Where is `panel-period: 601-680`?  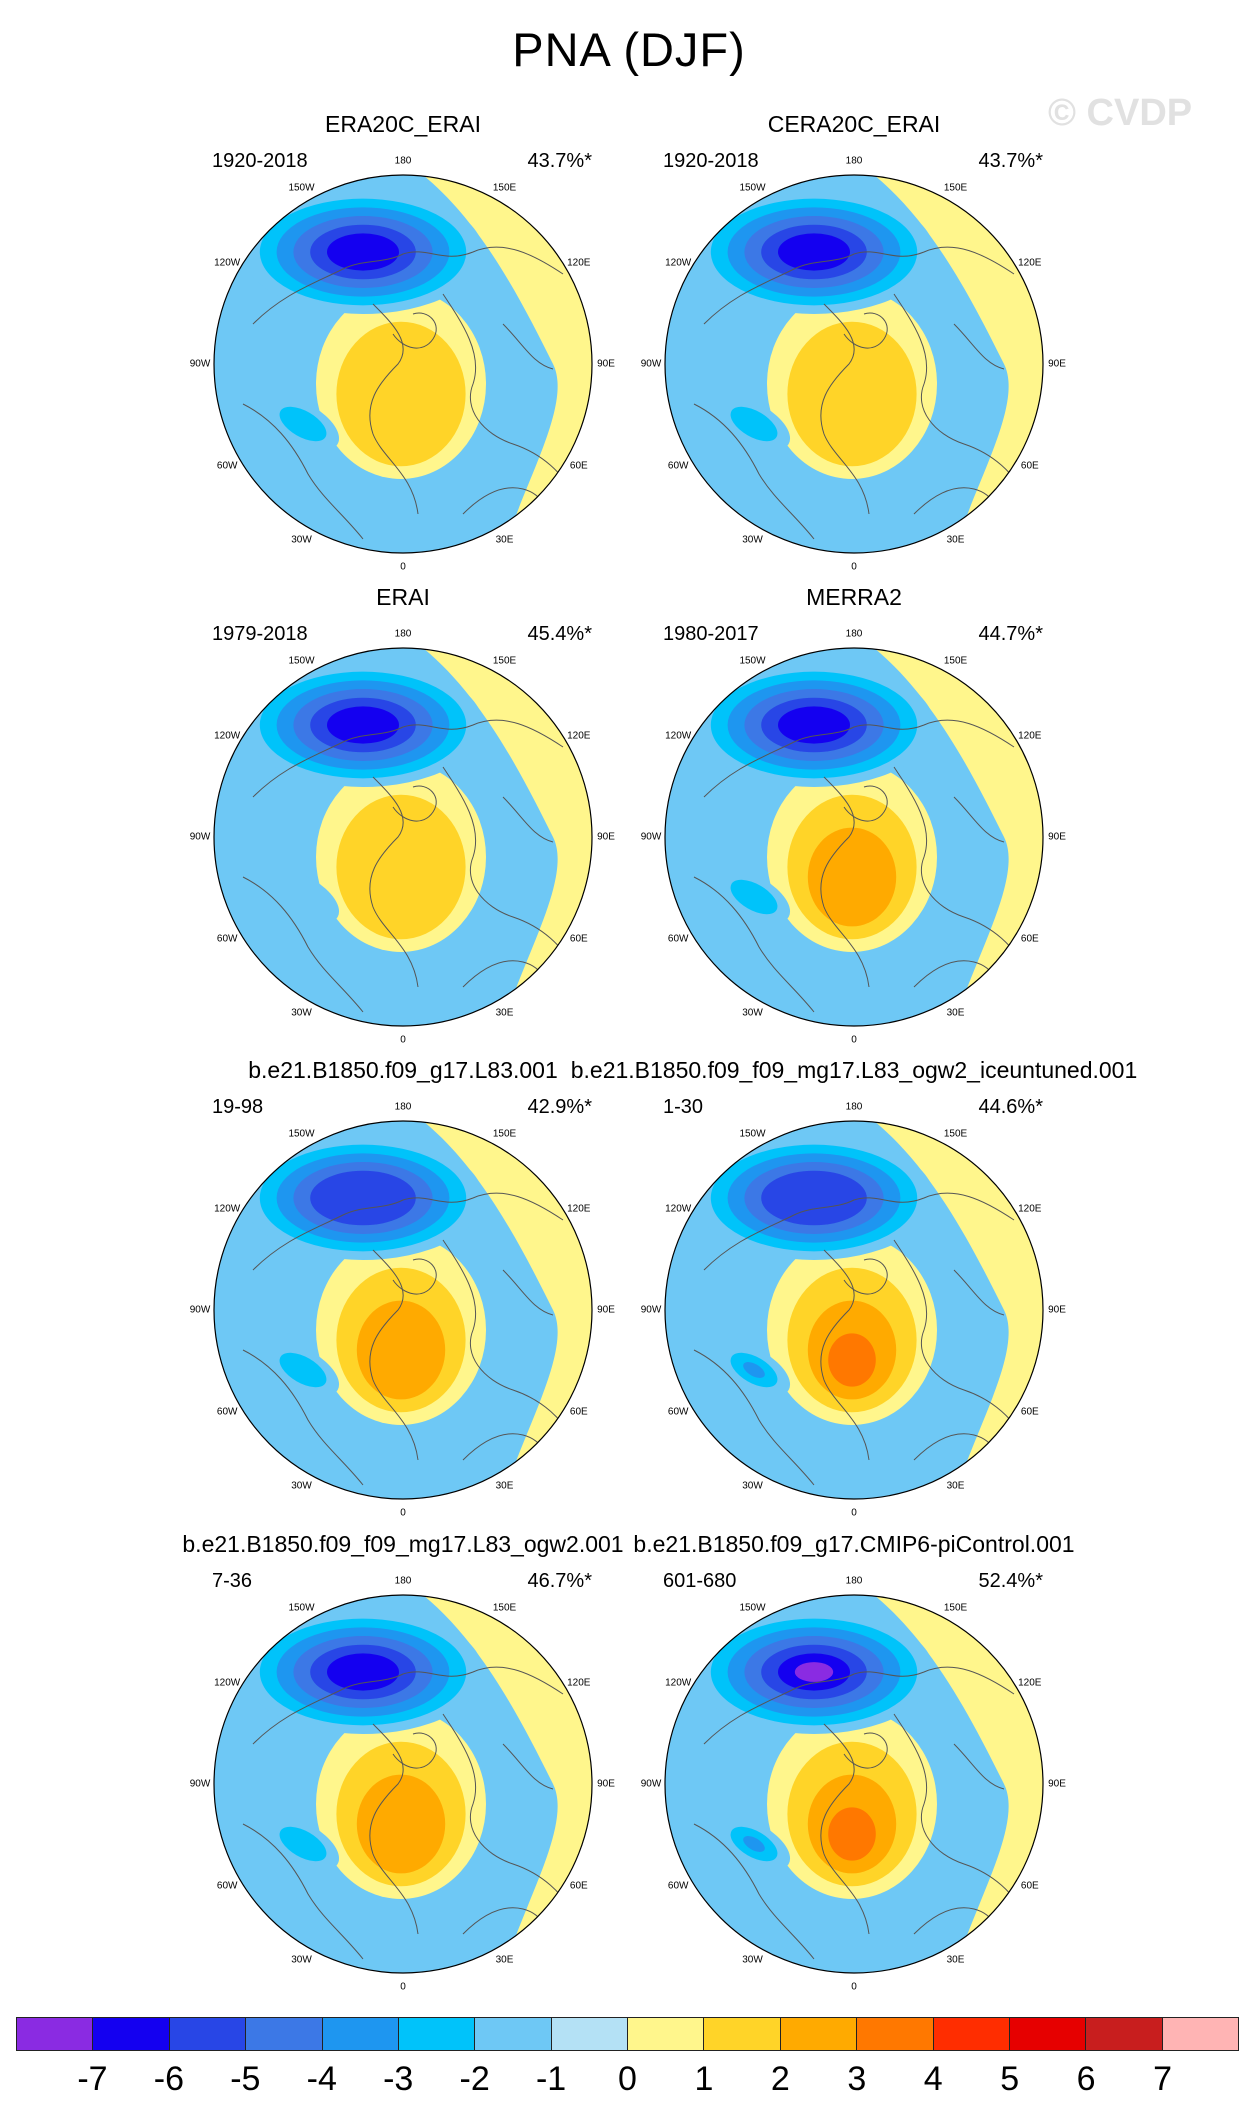
panel-period: 601-680 is located at coordinates (700, 1581).